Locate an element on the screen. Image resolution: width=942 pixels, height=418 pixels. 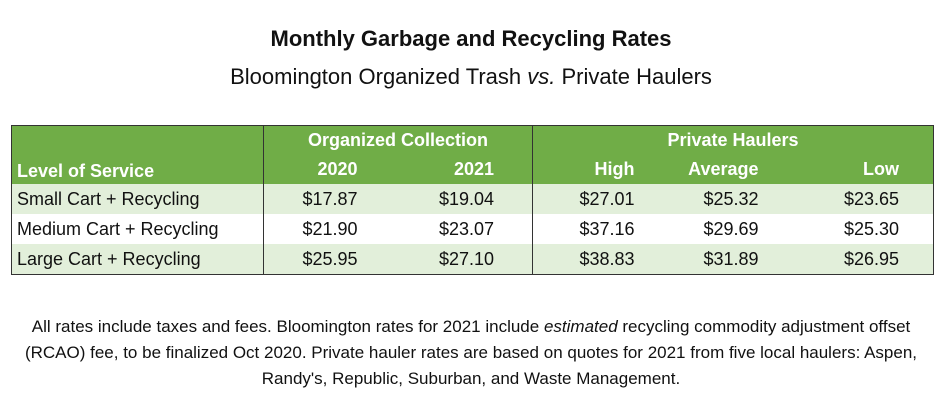
column-header-row: 2020 2021 High Average Low is located at coordinates (473, 169).